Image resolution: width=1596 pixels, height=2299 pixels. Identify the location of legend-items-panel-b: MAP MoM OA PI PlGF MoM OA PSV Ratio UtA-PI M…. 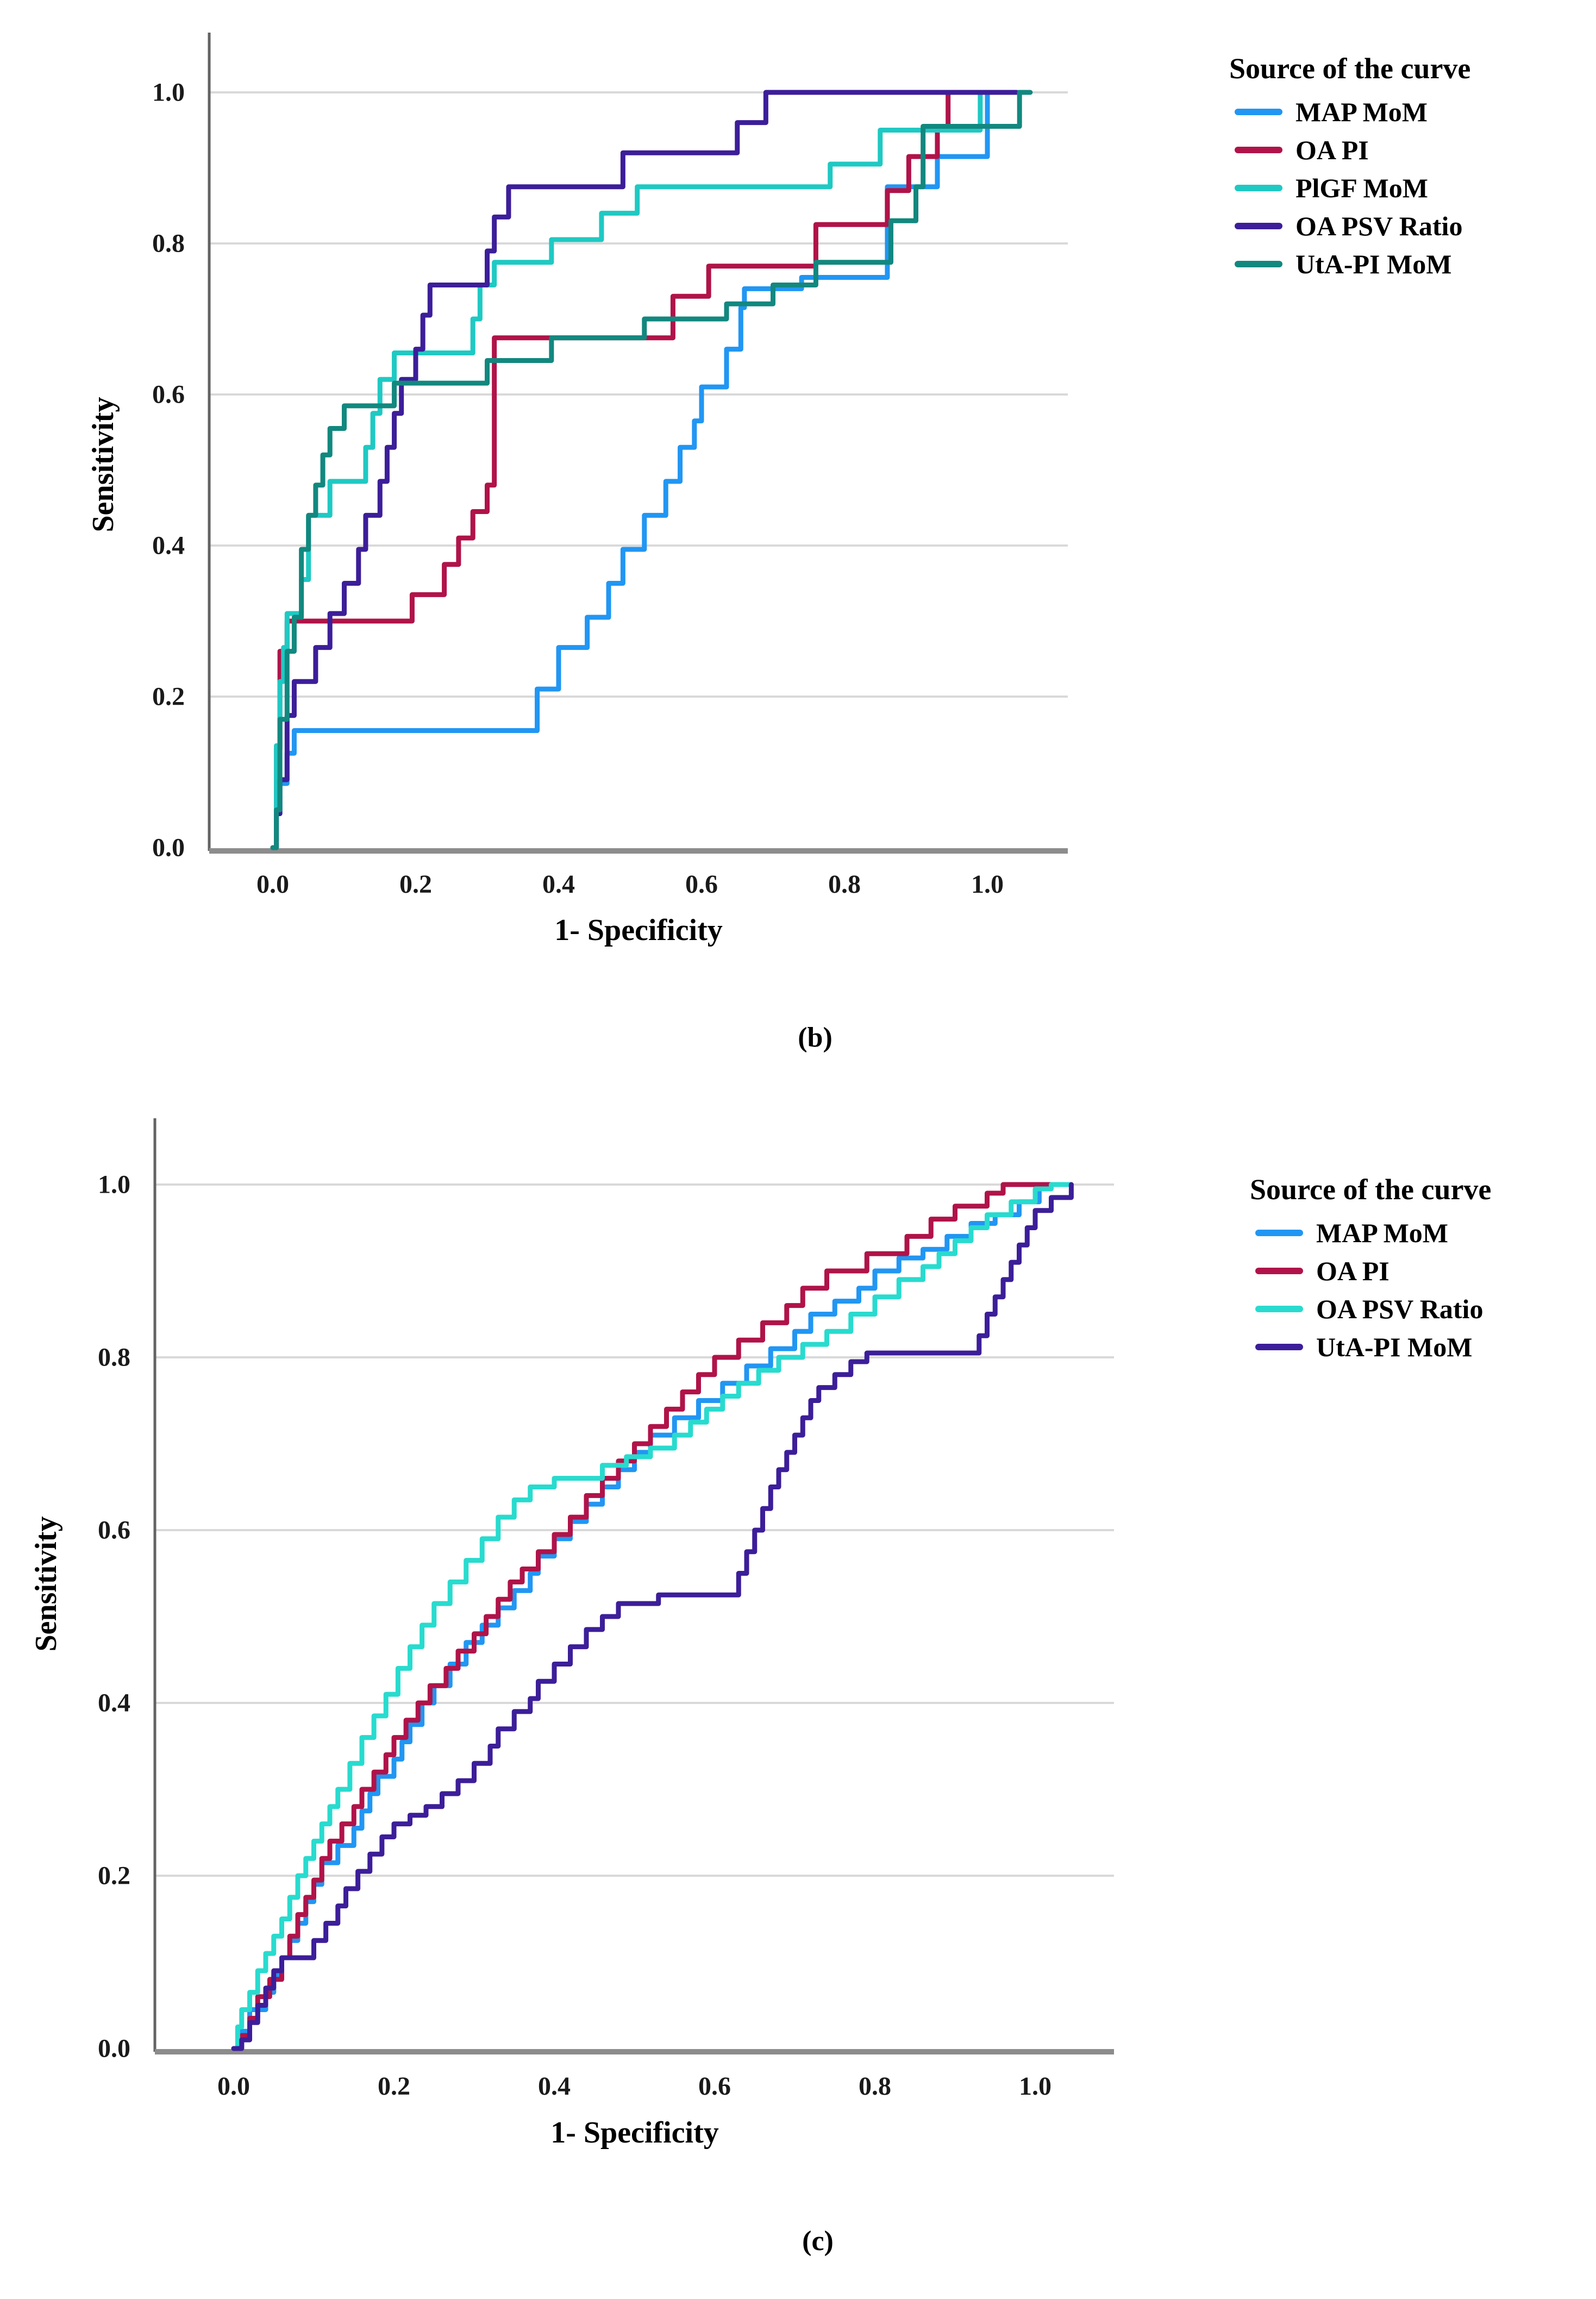
(1349, 188).